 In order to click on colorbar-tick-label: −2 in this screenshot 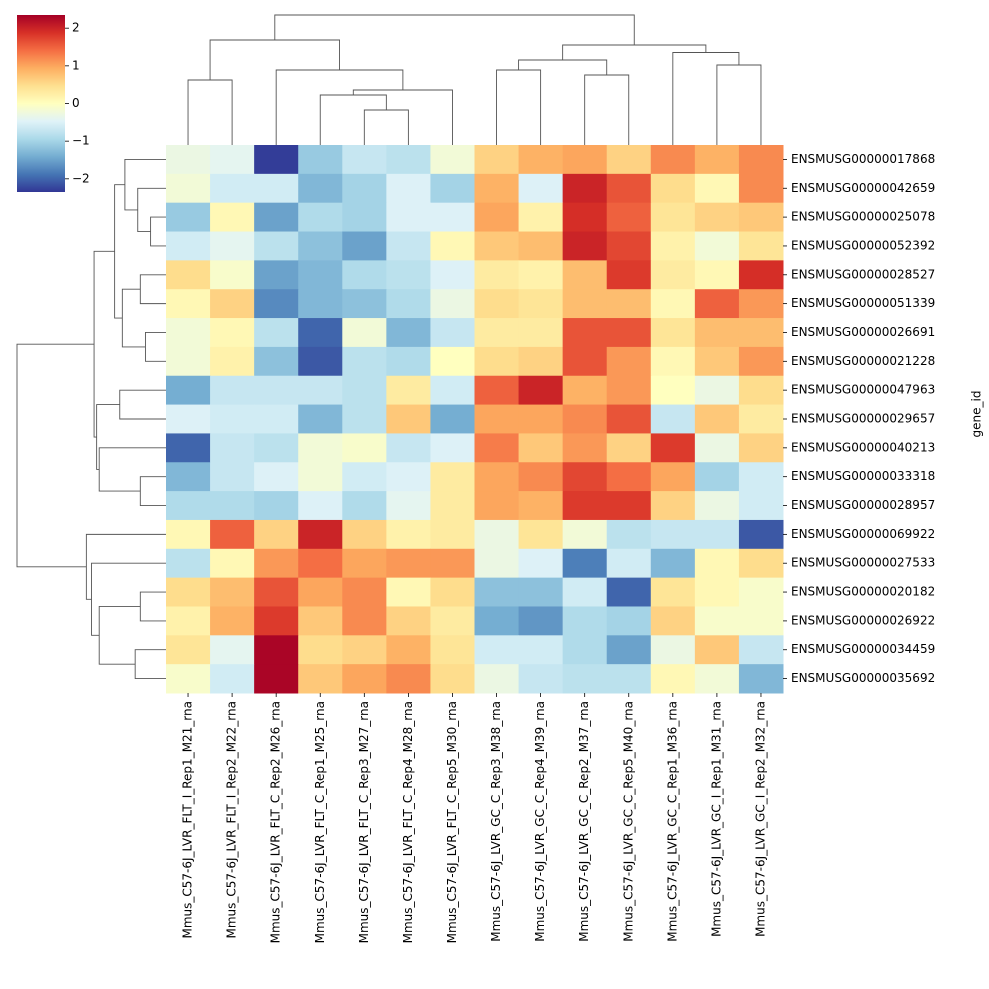, I will do `click(81, 178)`.